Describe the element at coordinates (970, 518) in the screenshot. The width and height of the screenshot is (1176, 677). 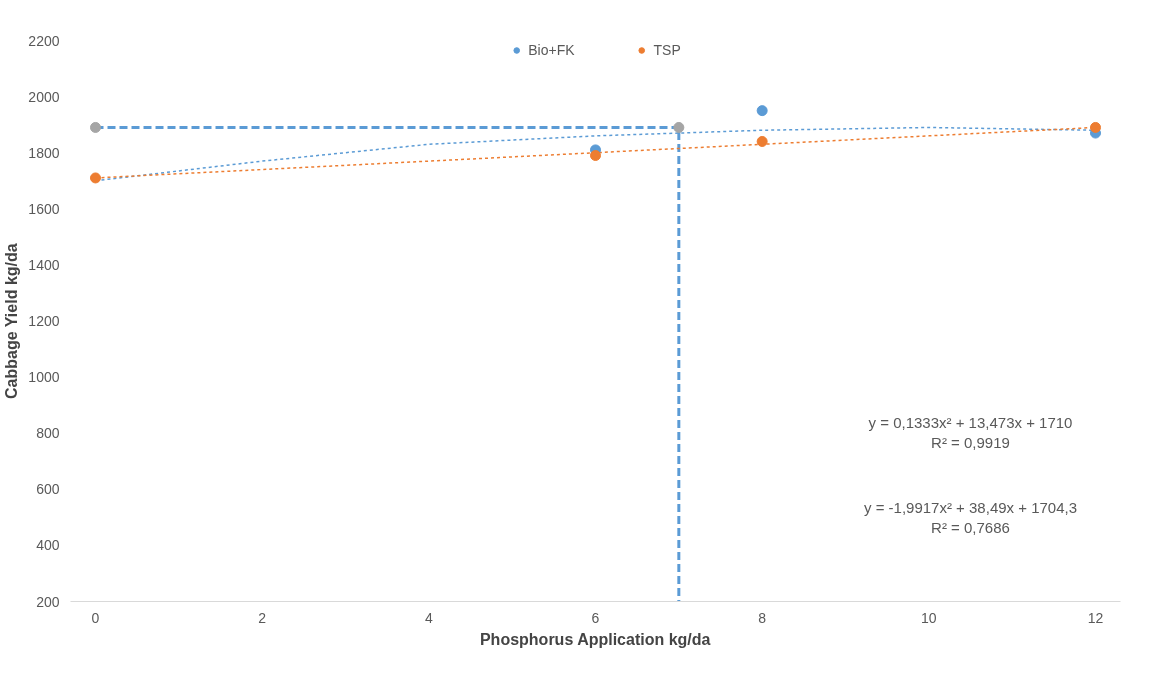
I see `annotation: y = -1,9917x² + 38,49x + 1704,3 R² = 0,7686` at that location.